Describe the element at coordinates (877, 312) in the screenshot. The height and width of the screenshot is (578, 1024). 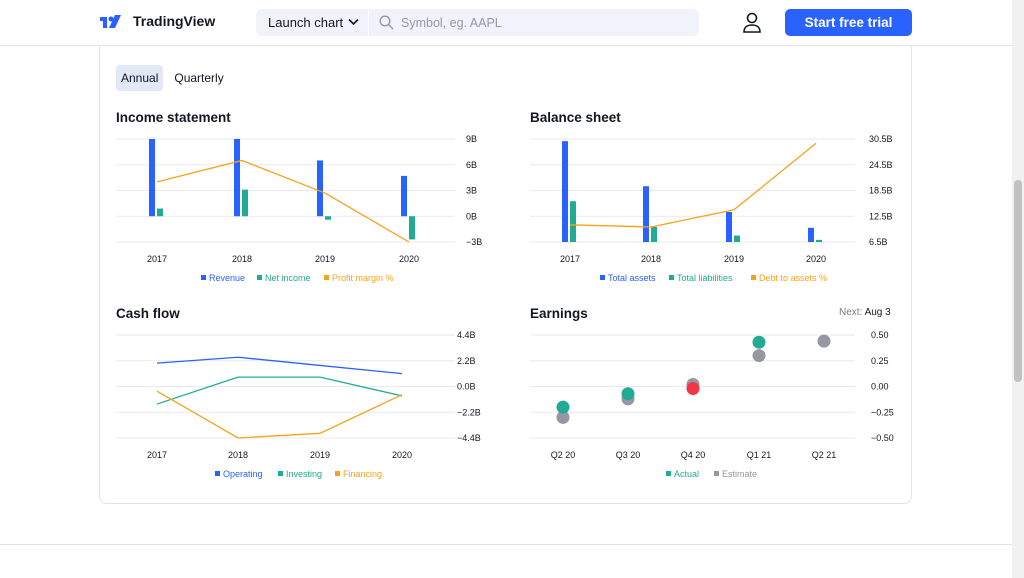
I see `next-date-value: Aug 3` at that location.